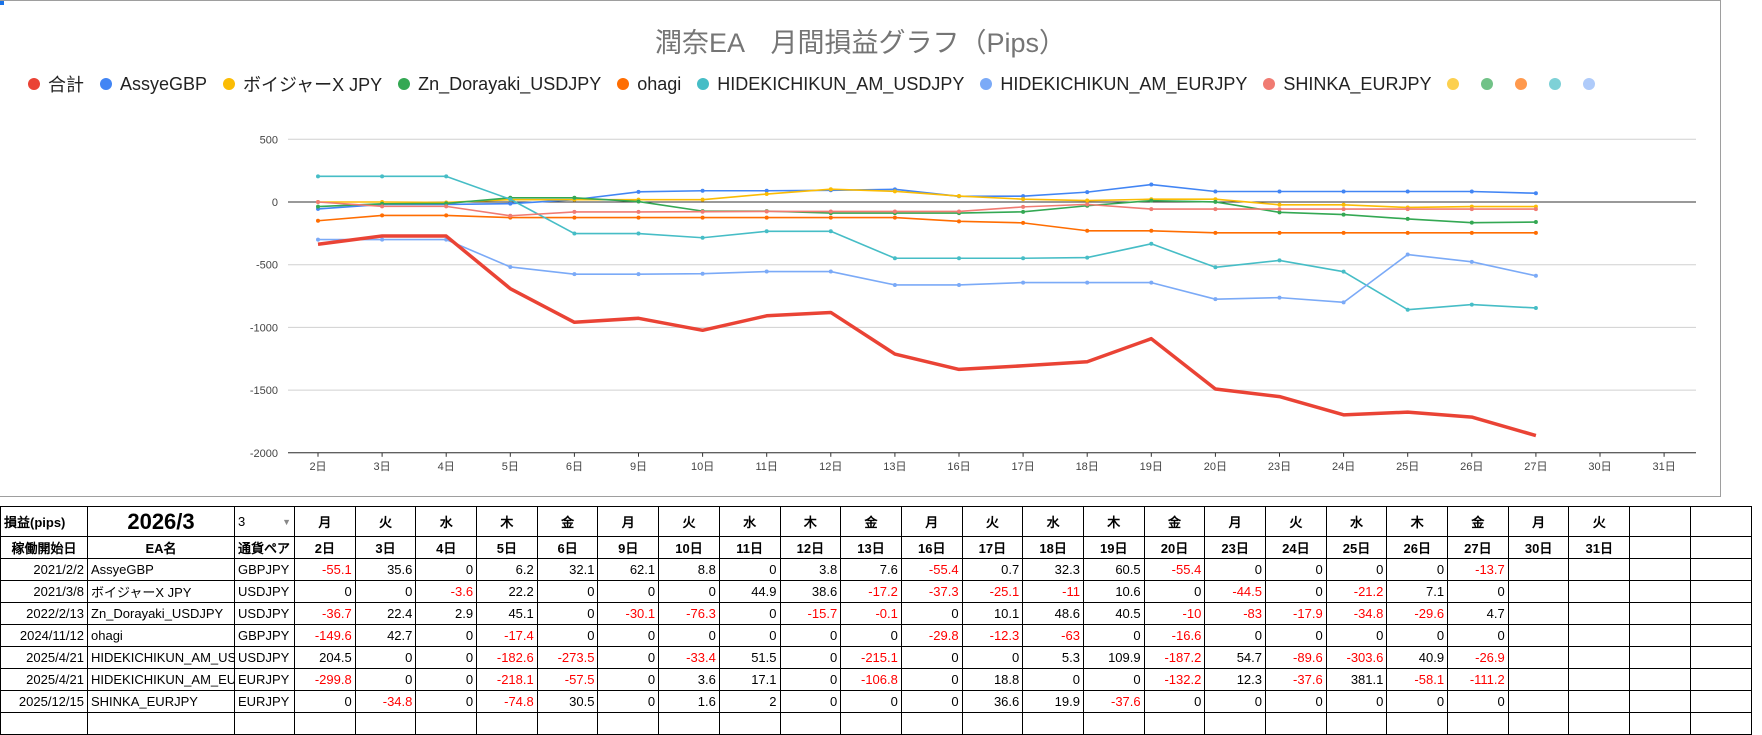  Describe the element at coordinates (1053, 657) in the screenshot. I see `pnl-cell: 5.3` at that location.